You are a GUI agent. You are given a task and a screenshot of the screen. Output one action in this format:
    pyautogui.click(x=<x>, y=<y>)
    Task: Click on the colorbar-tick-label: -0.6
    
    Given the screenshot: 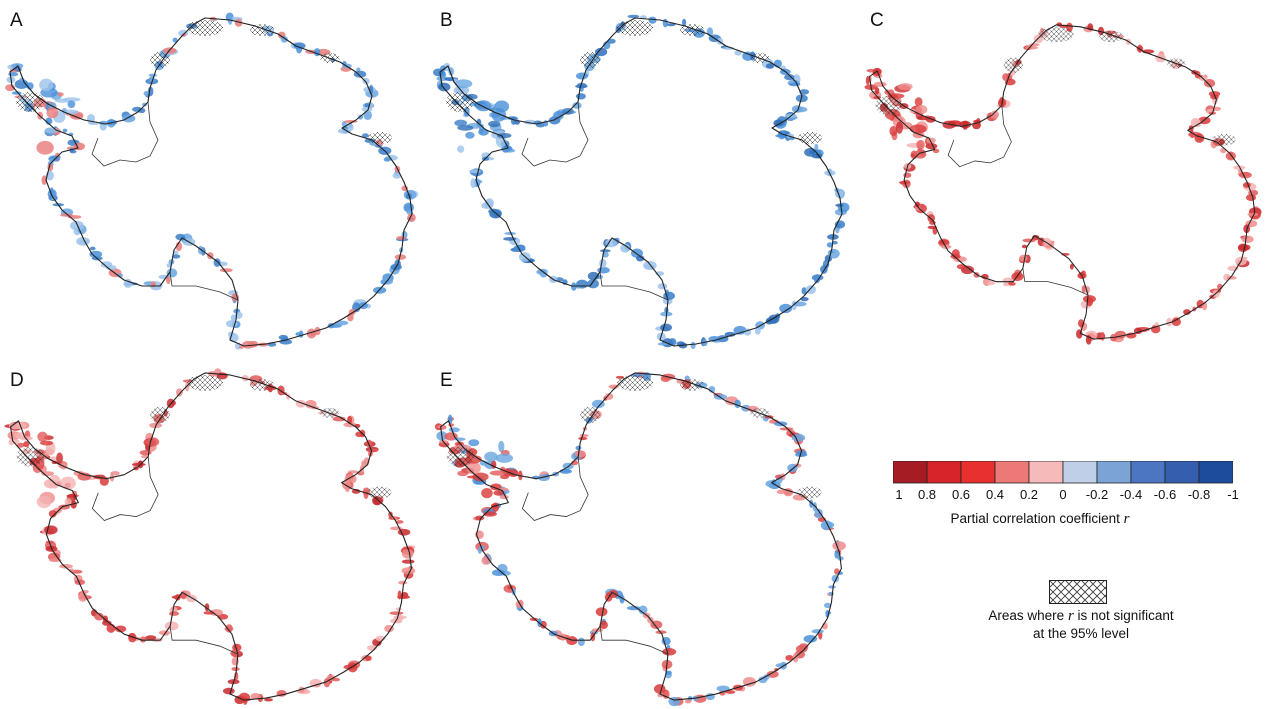 What is the action you would take?
    pyautogui.click(x=1165, y=494)
    